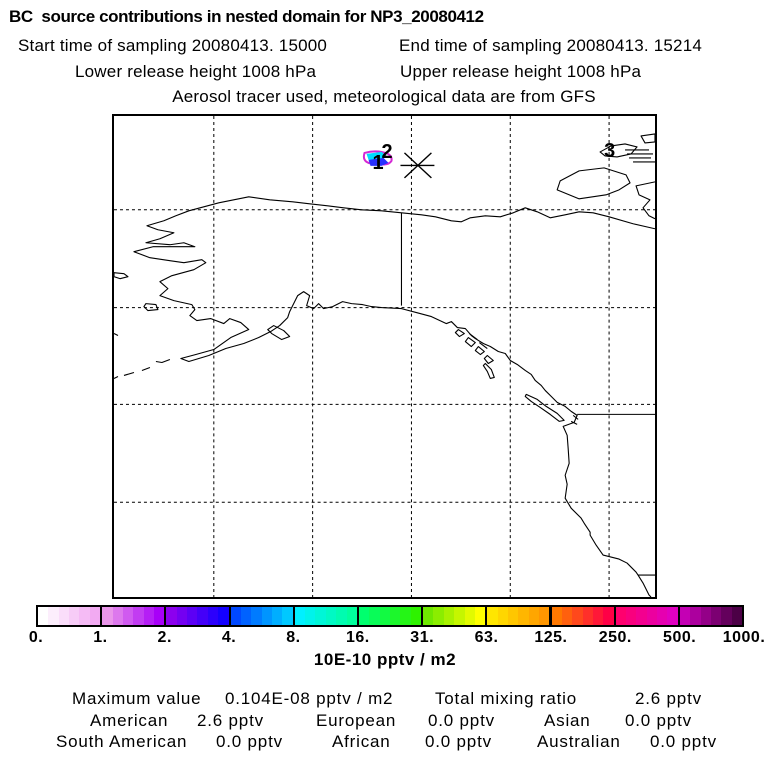 The height and width of the screenshot is (768, 768). What do you see at coordinates (658, 720) in the screenshot?
I see `region-value-asian: 0.0 pptv` at bounding box center [658, 720].